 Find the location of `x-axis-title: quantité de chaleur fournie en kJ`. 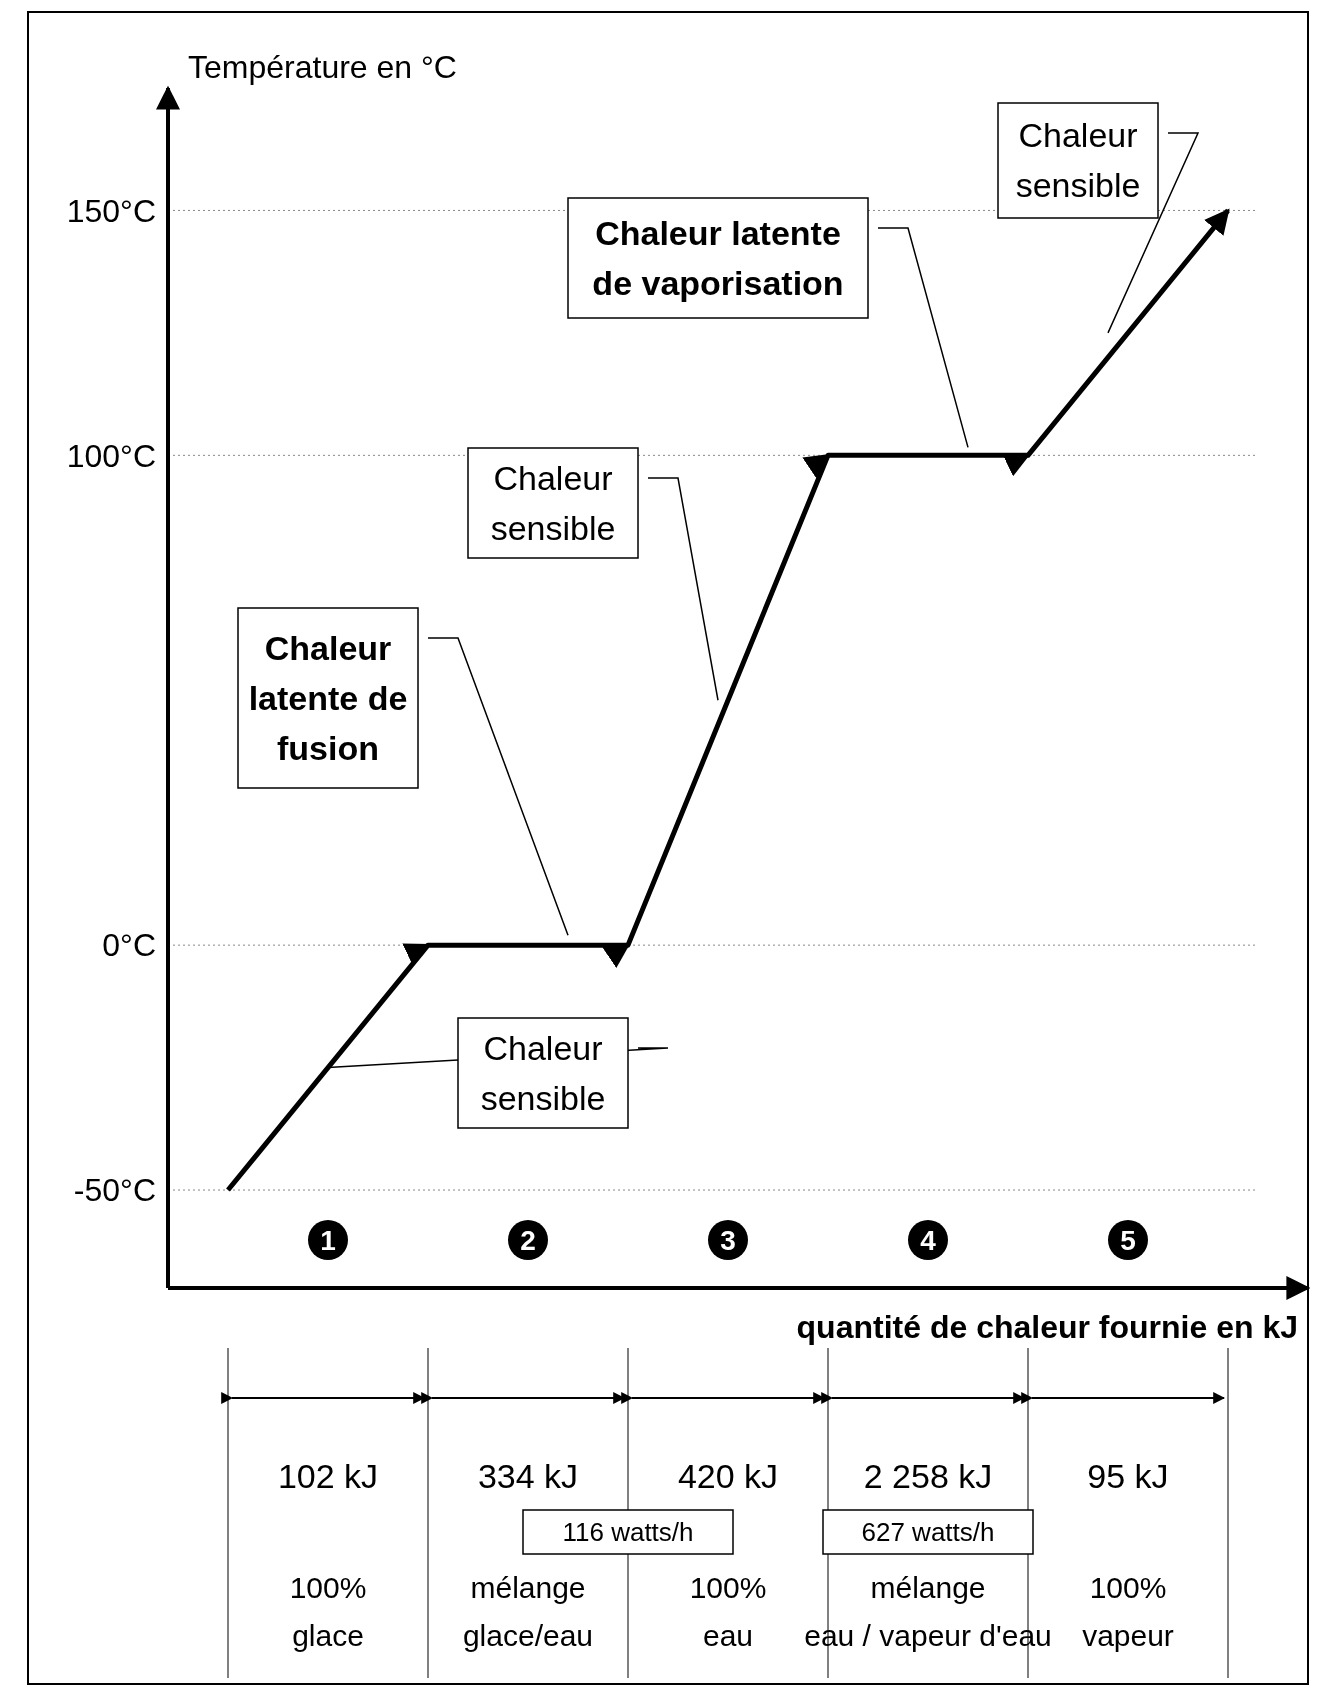

x-axis-title: quantité de chaleur fournie en kJ is located at coordinates (1047, 1327).